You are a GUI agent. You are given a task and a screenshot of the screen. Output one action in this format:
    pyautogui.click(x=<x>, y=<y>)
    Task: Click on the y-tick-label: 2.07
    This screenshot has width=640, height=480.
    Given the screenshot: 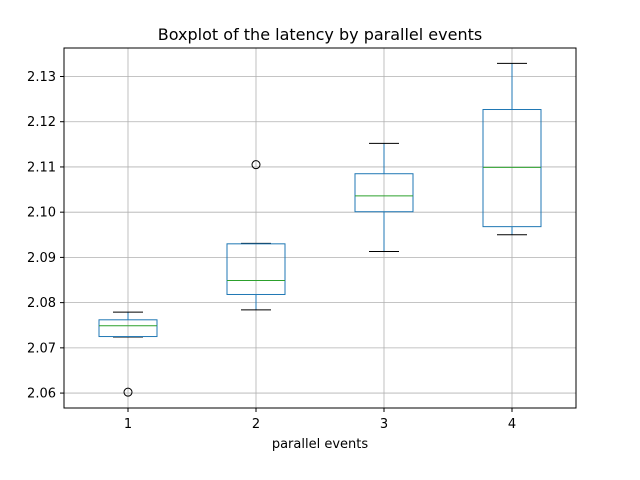 What is the action you would take?
    pyautogui.click(x=41, y=348)
    